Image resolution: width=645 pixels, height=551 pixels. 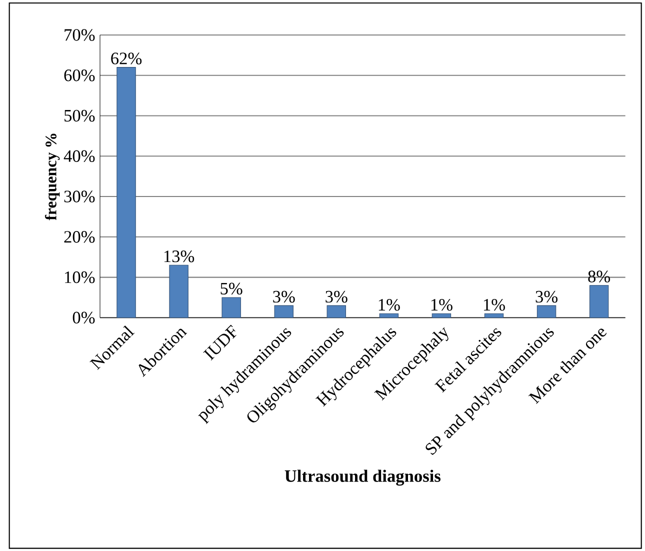 What do you see at coordinates (599, 276) in the screenshot?
I see `data-label: 8%` at bounding box center [599, 276].